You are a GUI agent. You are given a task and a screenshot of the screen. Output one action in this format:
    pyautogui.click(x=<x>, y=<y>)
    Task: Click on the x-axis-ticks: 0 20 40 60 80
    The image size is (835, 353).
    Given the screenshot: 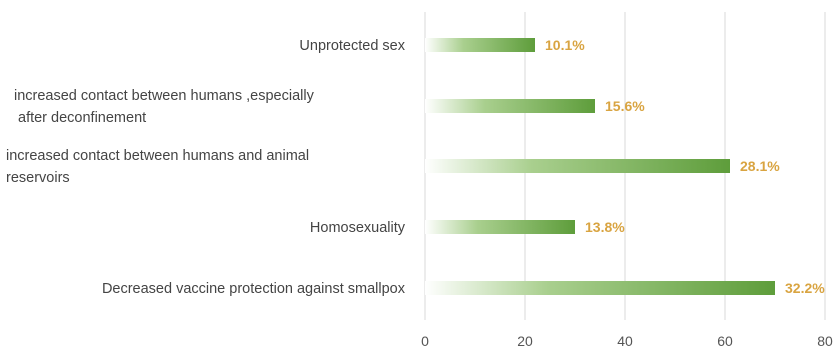 What is the action you would take?
    pyautogui.click(x=627, y=341)
    